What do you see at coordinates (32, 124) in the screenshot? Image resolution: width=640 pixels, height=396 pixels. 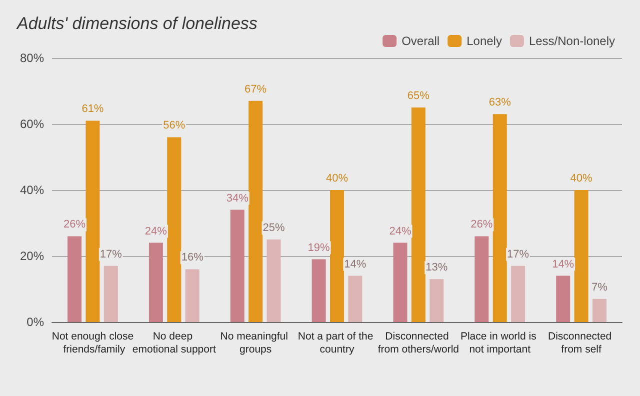 I see `y-tick-label: 60%` at bounding box center [32, 124].